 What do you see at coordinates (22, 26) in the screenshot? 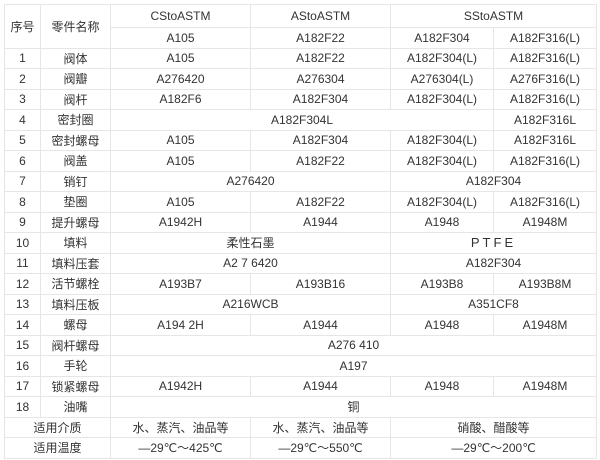
I see `header-no: 序号` at bounding box center [22, 26].